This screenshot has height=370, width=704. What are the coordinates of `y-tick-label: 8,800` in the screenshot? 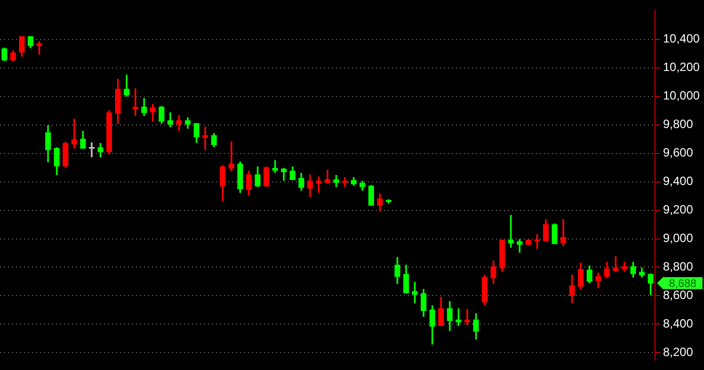 It's located at (678, 267).